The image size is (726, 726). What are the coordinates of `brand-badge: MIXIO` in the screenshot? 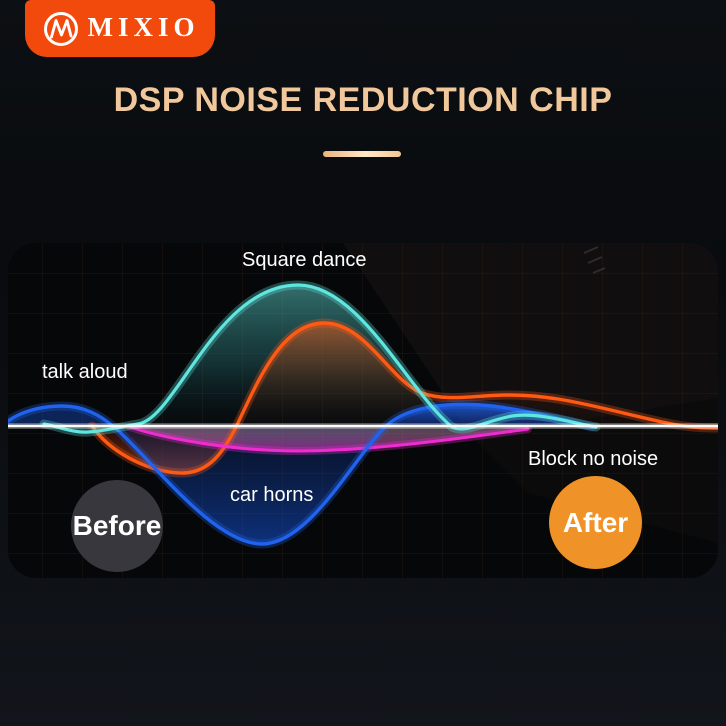 It's located at (120, 28).